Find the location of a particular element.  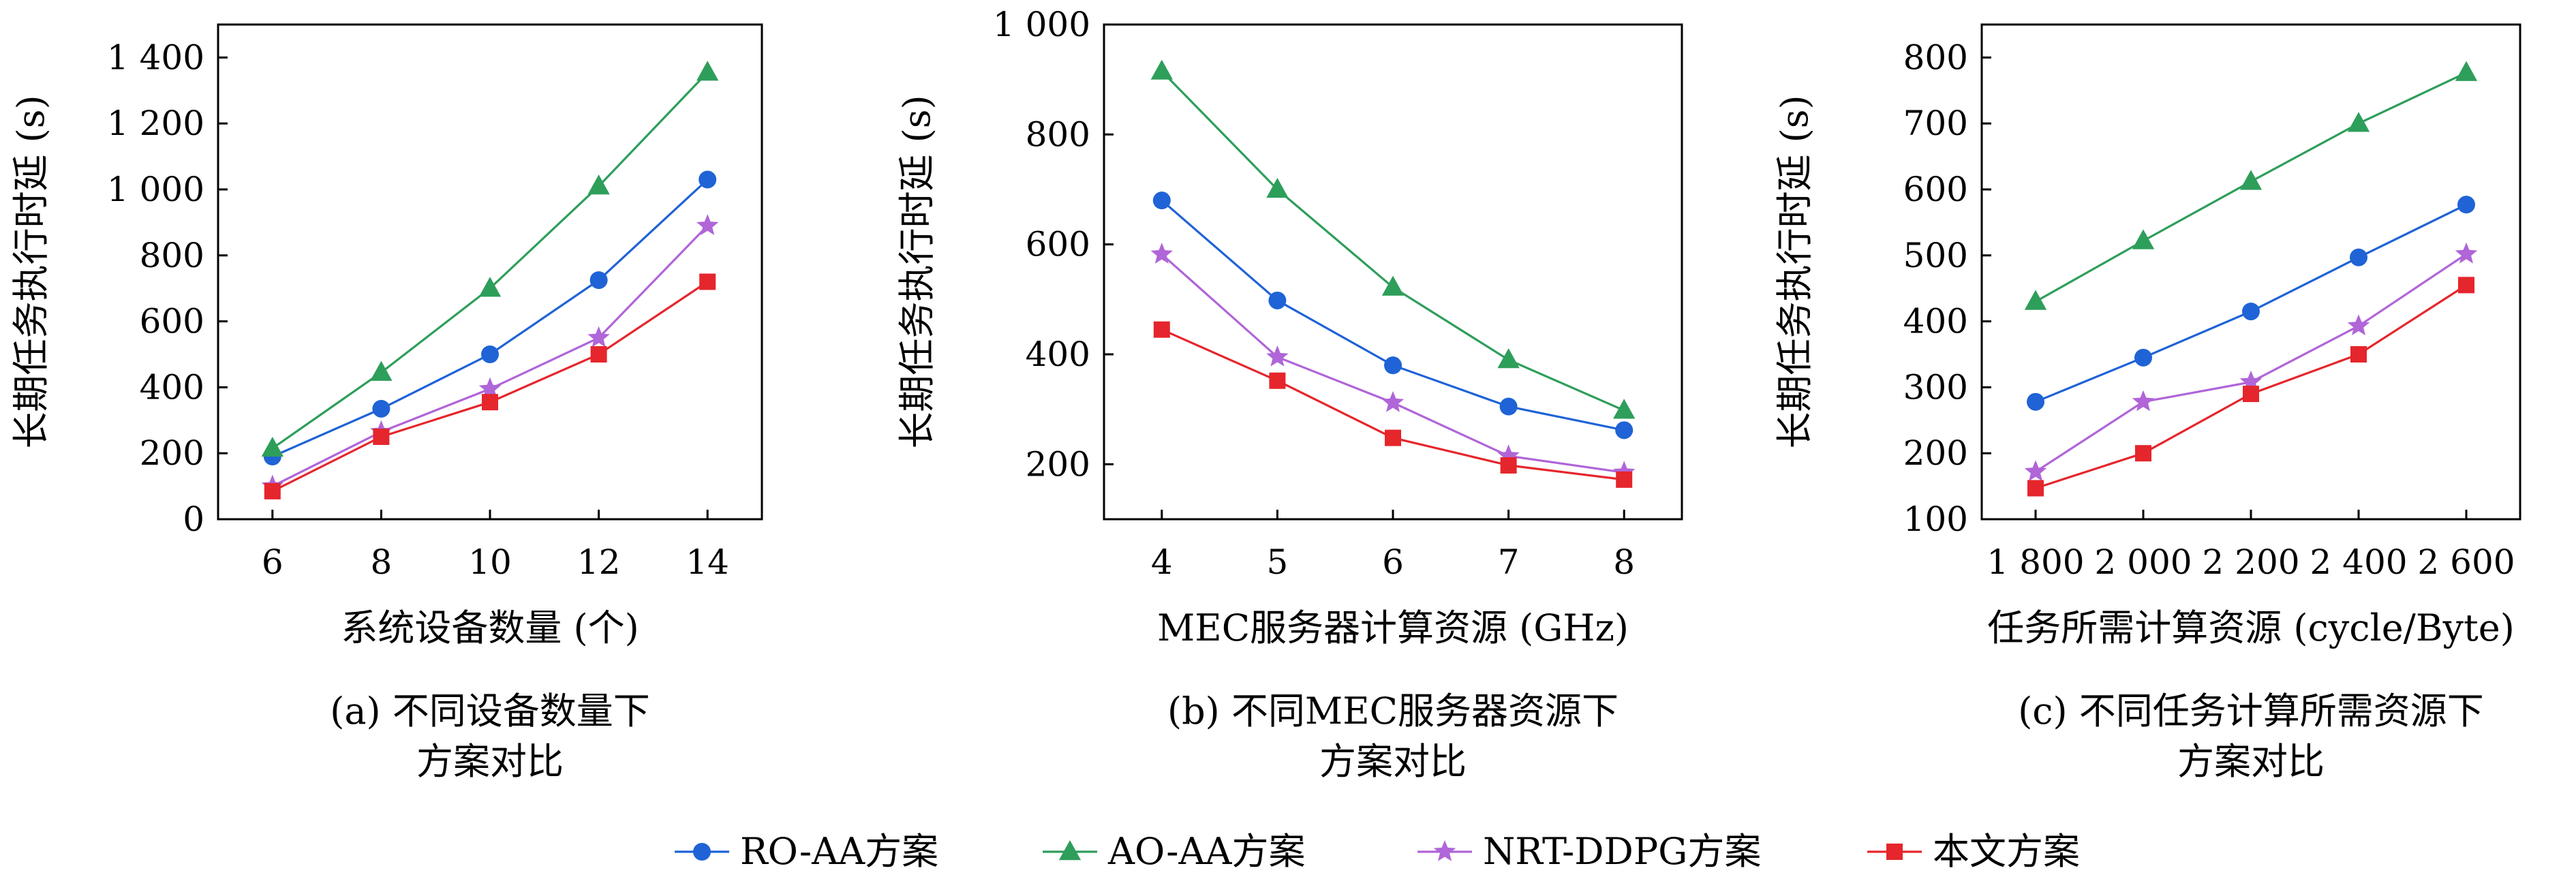

y-tick-label: 1 000 is located at coordinates (155, 190).